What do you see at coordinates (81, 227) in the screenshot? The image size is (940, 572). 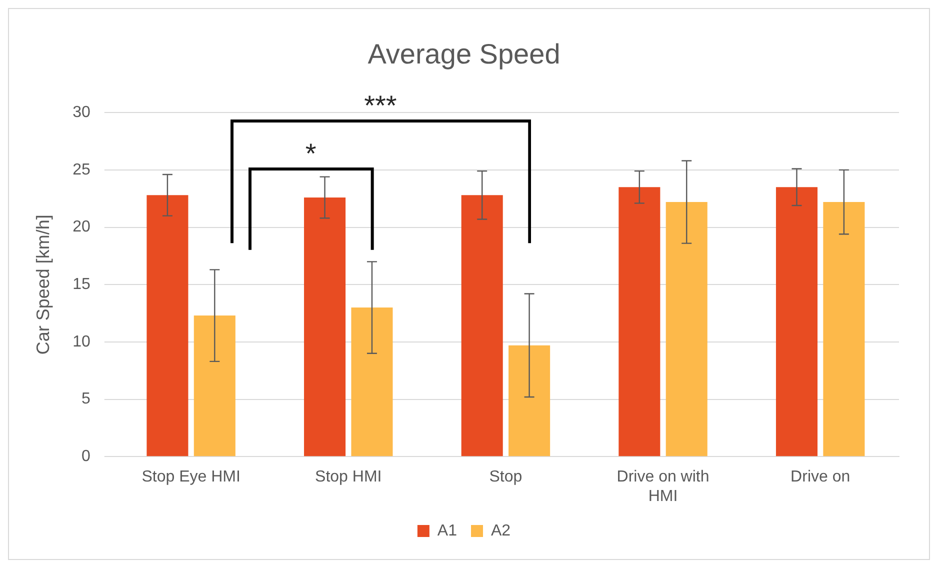 I see `y-tick-label: 20` at bounding box center [81, 227].